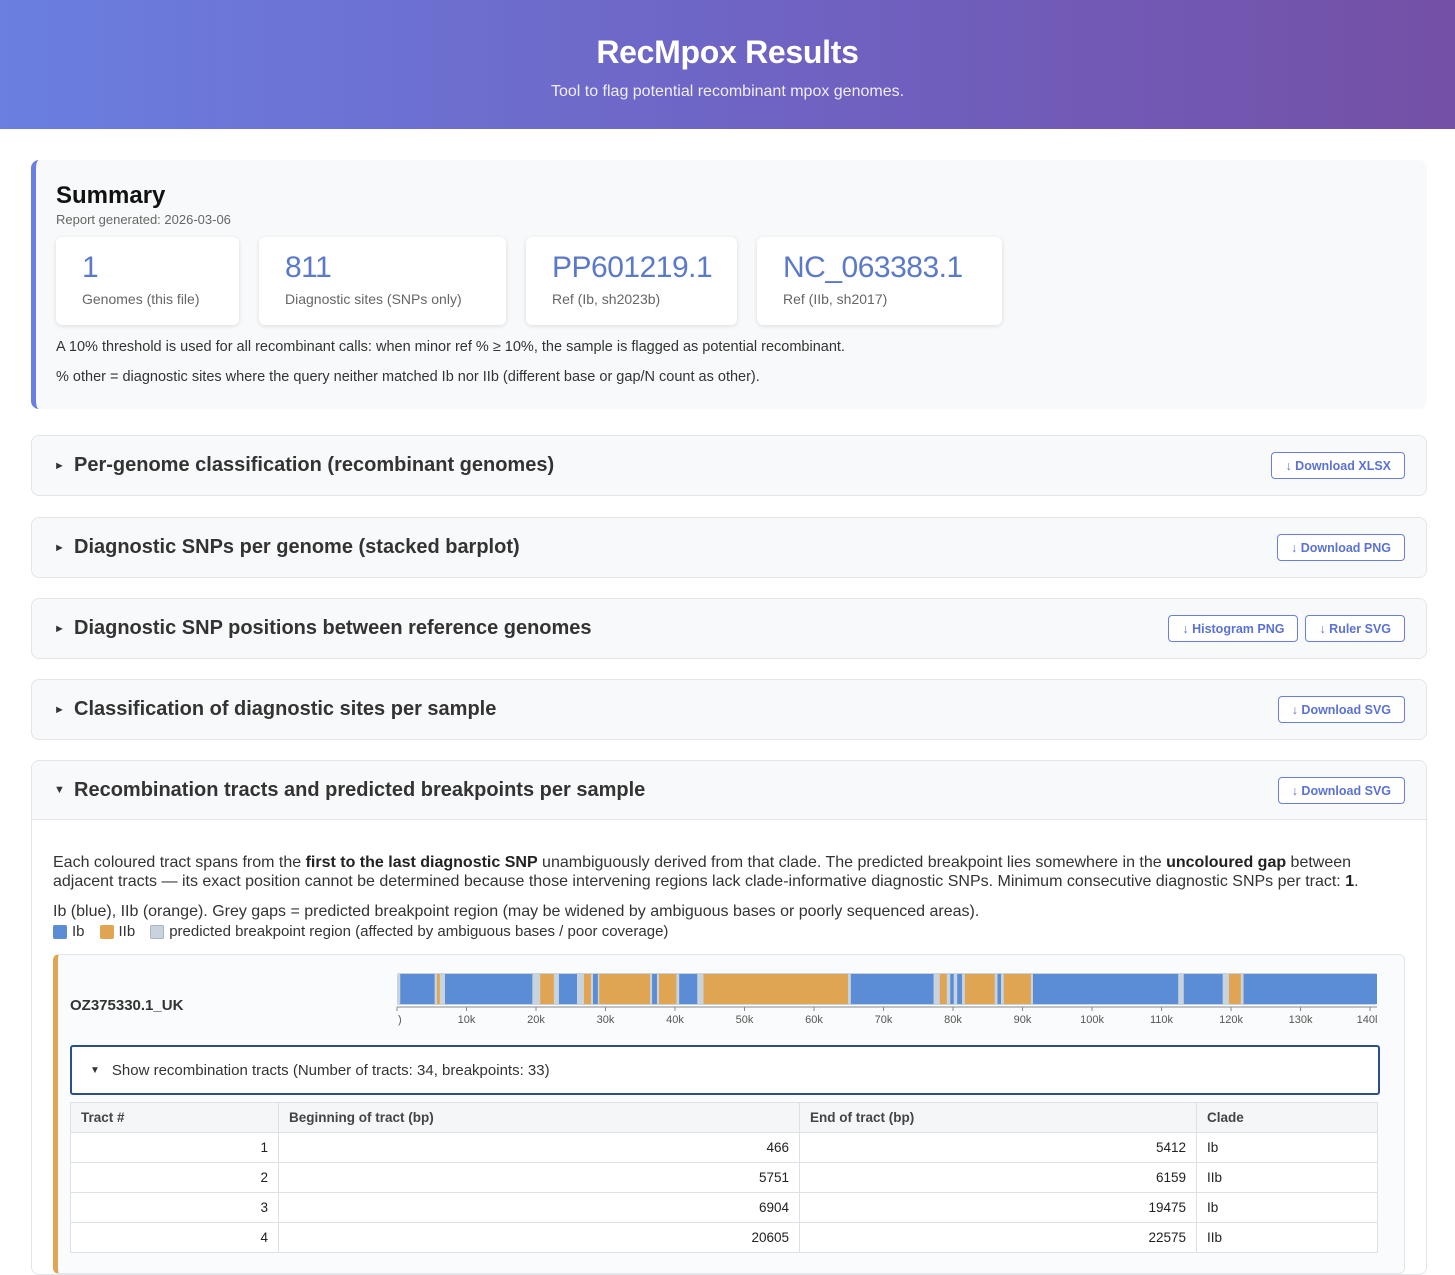 The width and height of the screenshot is (1455, 1275). What do you see at coordinates (174, 1207) in the screenshot?
I see `cell-tract: 3` at bounding box center [174, 1207].